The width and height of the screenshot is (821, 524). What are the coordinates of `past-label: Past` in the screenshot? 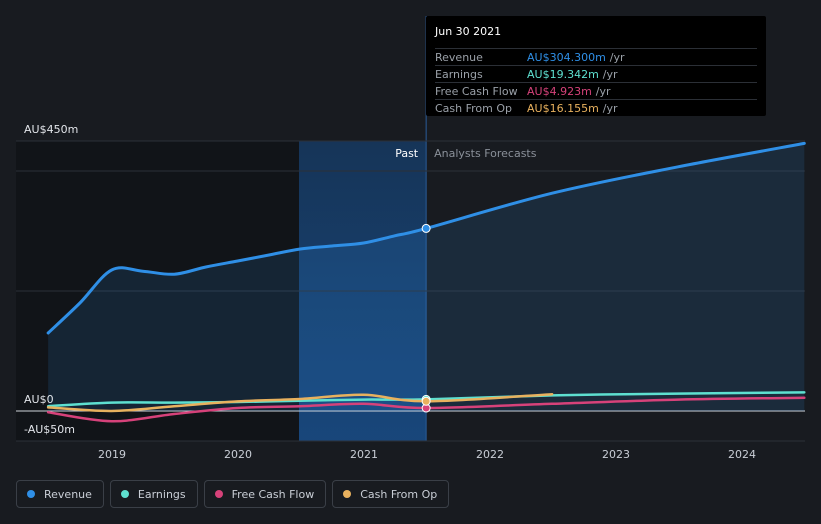 It's located at (407, 153).